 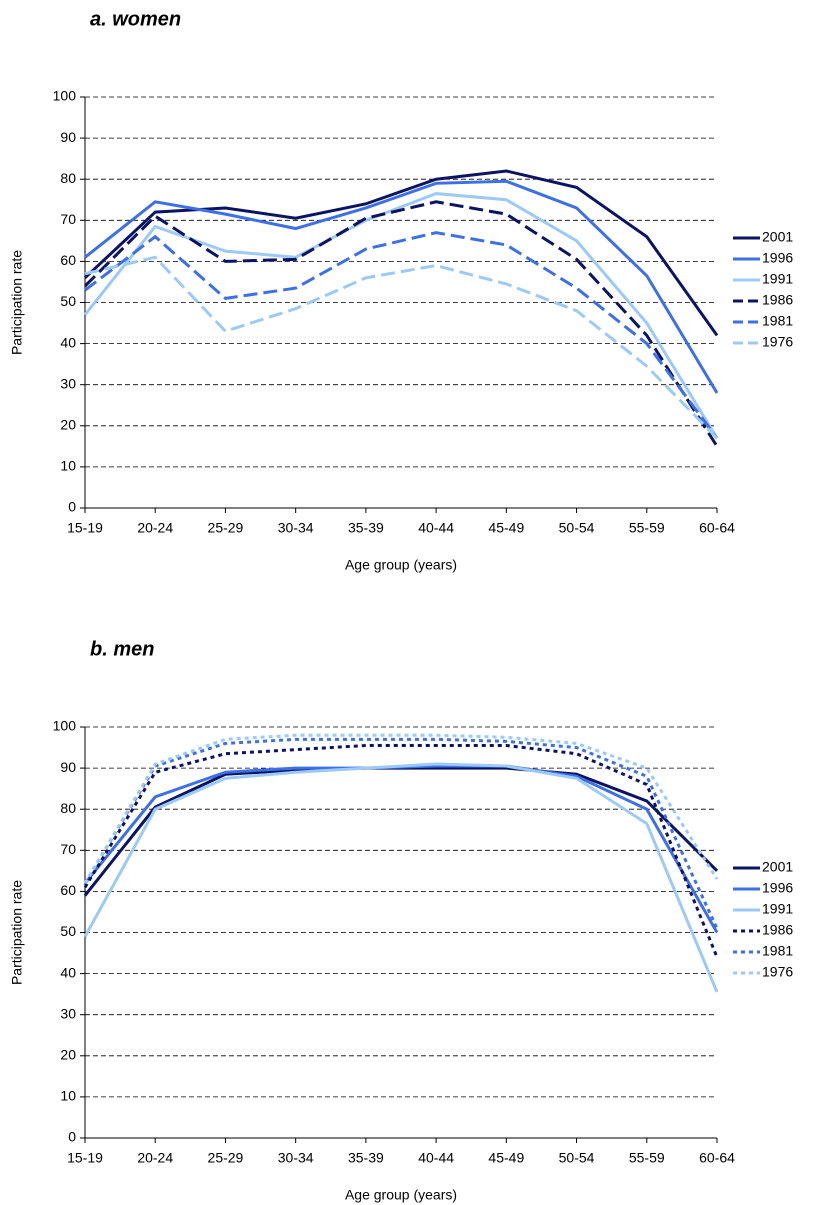 What do you see at coordinates (122, 649) in the screenshot?
I see `chart-title: b. men` at bounding box center [122, 649].